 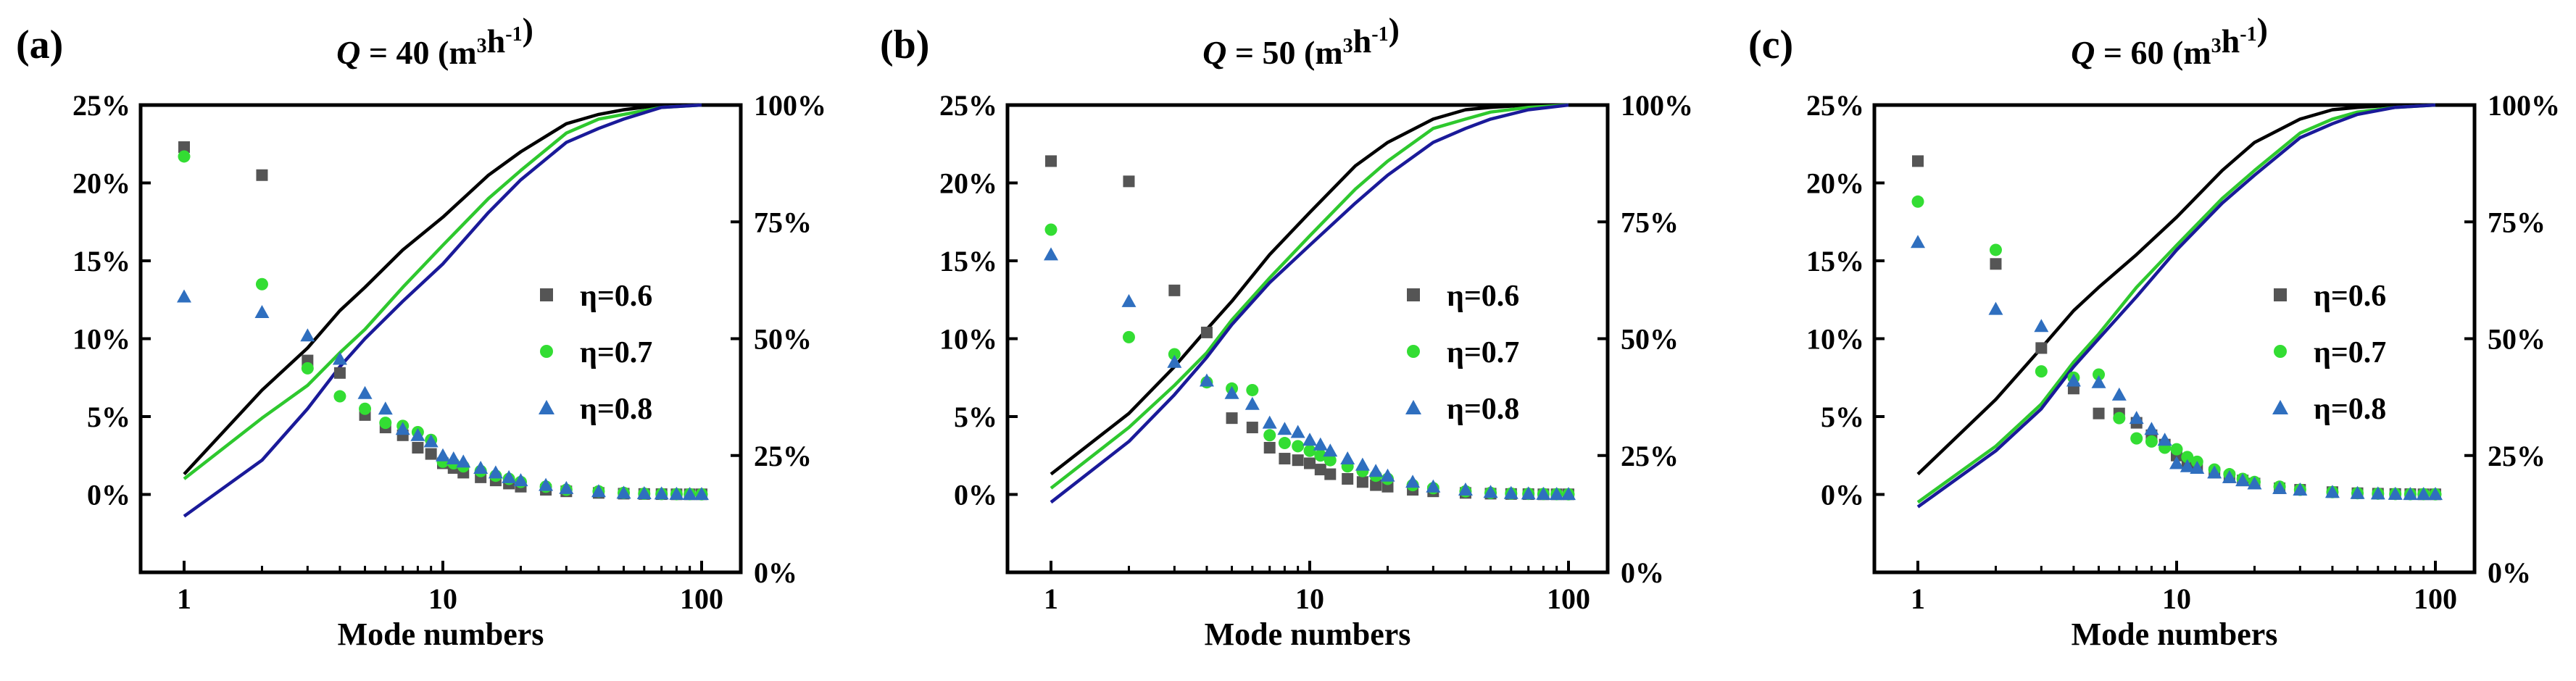 What do you see at coordinates (1642, 572) in the screenshot?
I see `y-right-tick-label: 0%` at bounding box center [1642, 572].